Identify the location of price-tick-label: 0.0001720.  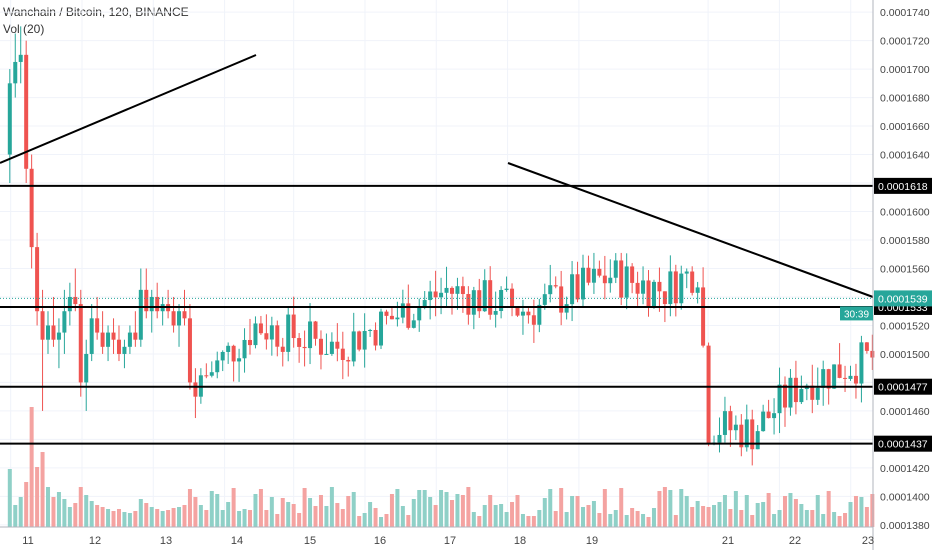
(905, 42).